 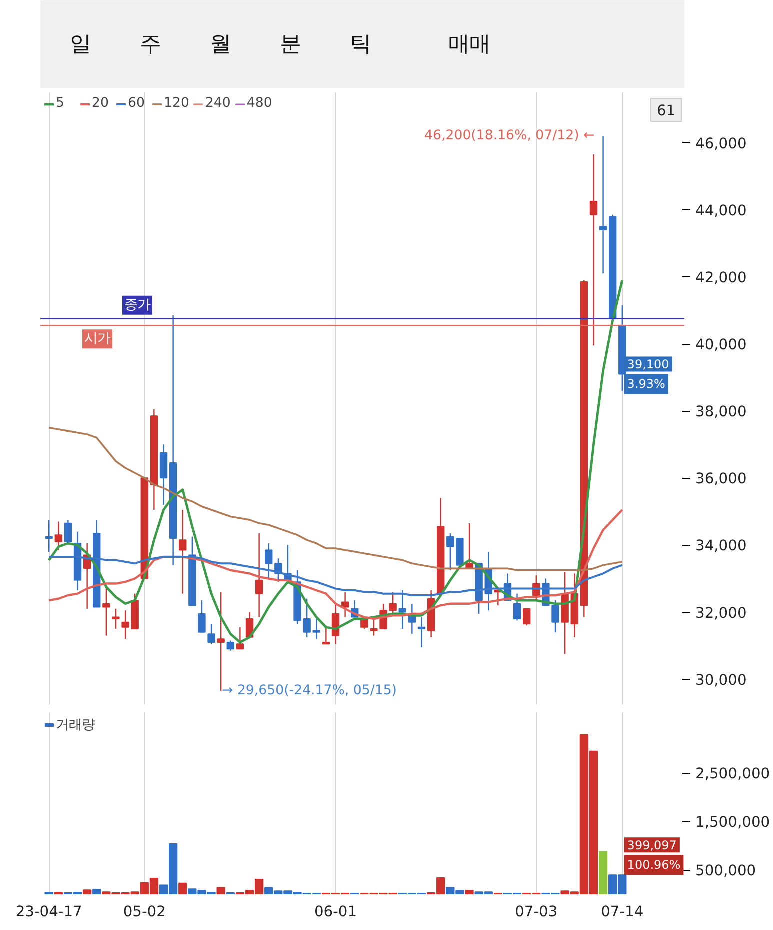 I want to click on legend-label: 480, so click(x=259, y=103).